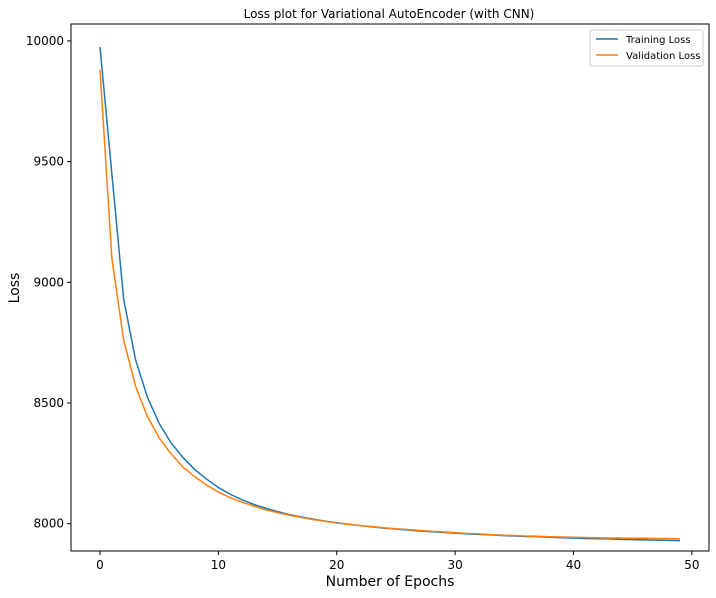 This screenshot has width=716, height=598. What do you see at coordinates (691, 565) in the screenshot?
I see `x-tick-label: 50` at bounding box center [691, 565].